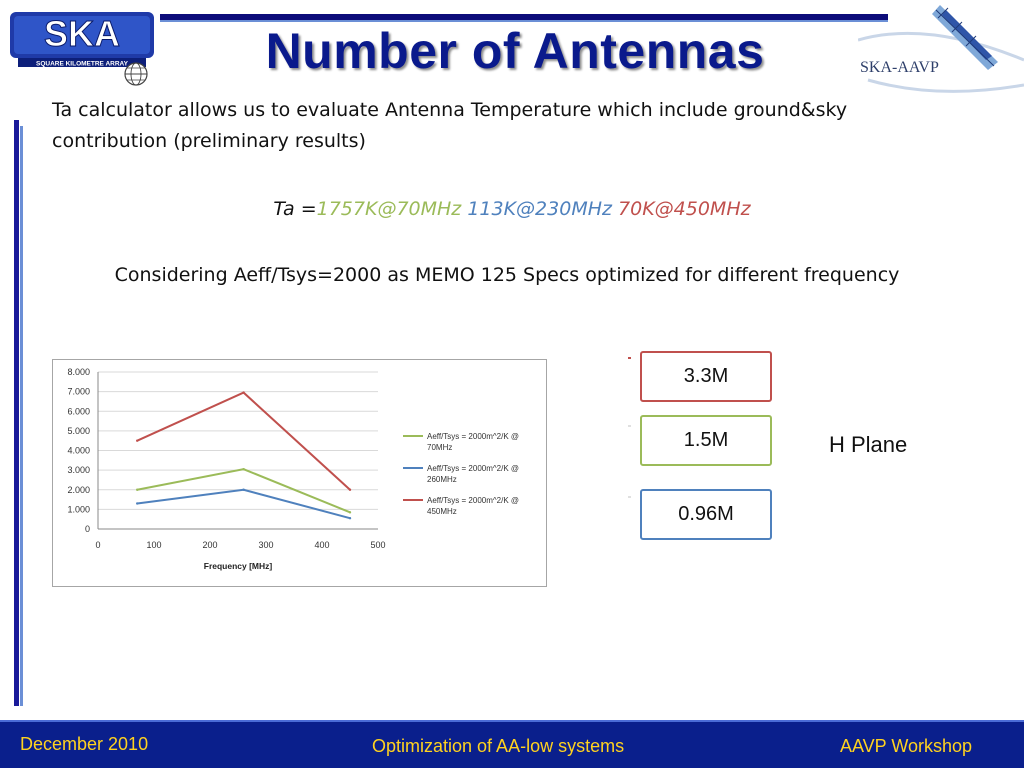 This screenshot has width=1024, height=768. I want to click on antennas-box-70mhz: 1.5M, so click(706, 440).